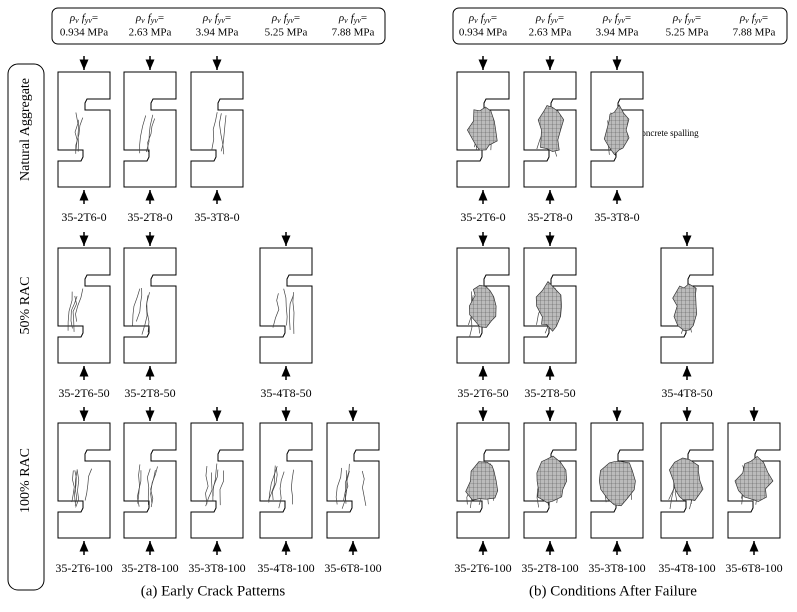 Image resolution: width=797 pixels, height=612 pixels. Describe the element at coordinates (149, 393) in the screenshot. I see `specimen-label: 35-2T8-50` at that location.